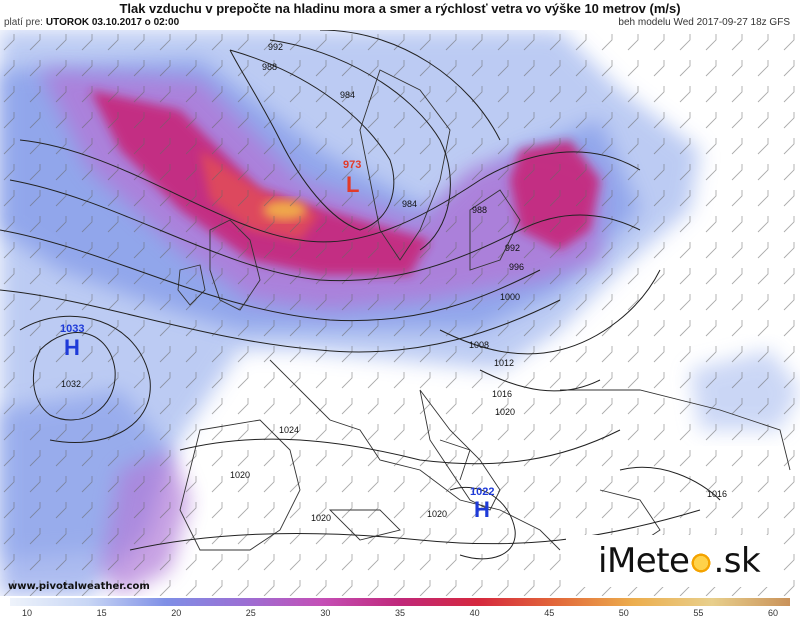 Image resolution: width=800 pixels, height=623 pixels. Describe the element at coordinates (704, 22) in the screenshot. I see `model-run-info: beh modelu Wed 2017-09-27 18z GFS` at that location.